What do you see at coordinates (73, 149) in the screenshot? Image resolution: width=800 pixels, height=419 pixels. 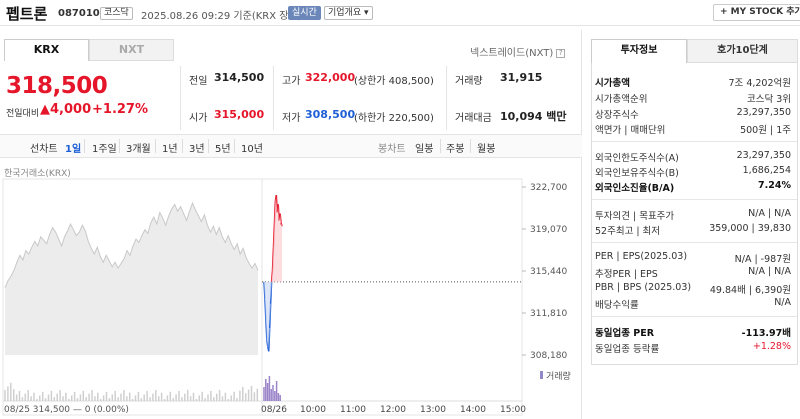 I see `range-1d: 1일` at bounding box center [73, 149].